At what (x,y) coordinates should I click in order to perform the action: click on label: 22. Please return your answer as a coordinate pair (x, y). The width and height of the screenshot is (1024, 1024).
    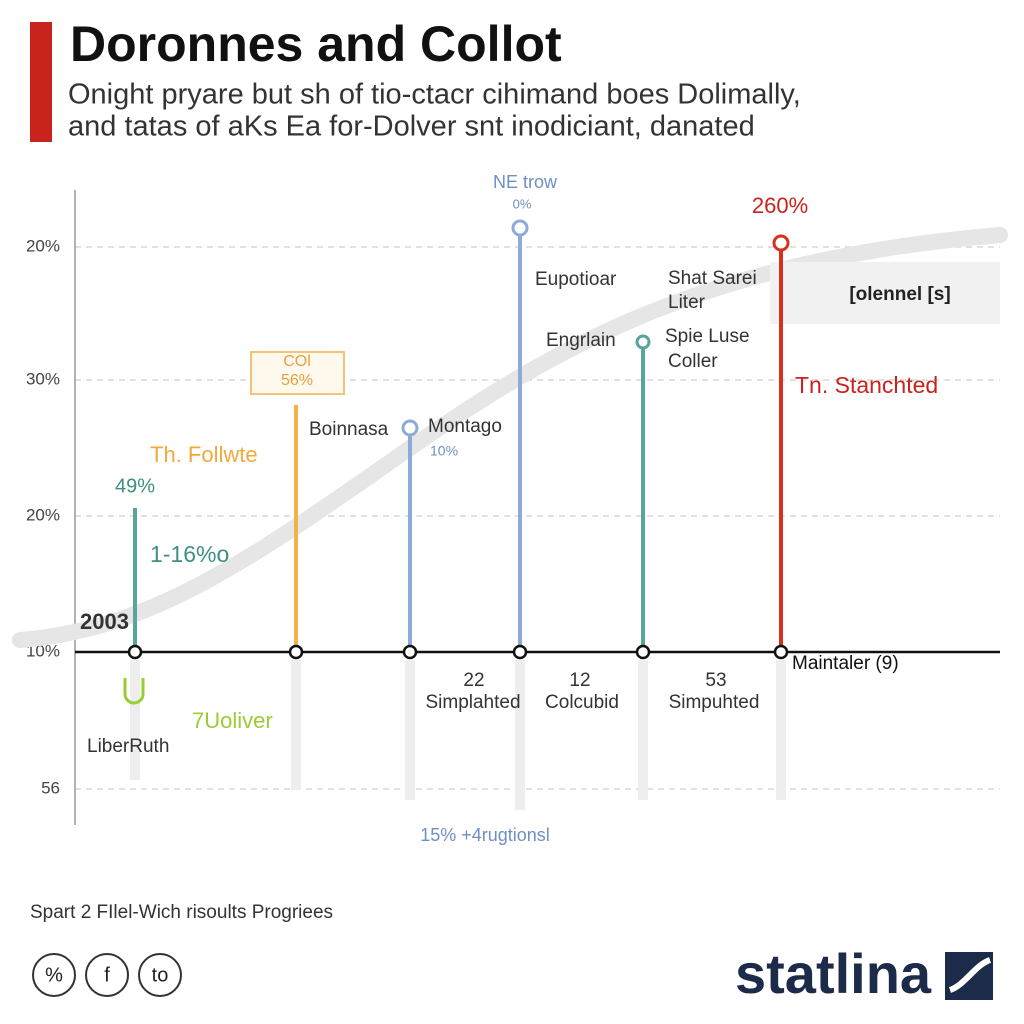
    Looking at the image, I should click on (473, 680).